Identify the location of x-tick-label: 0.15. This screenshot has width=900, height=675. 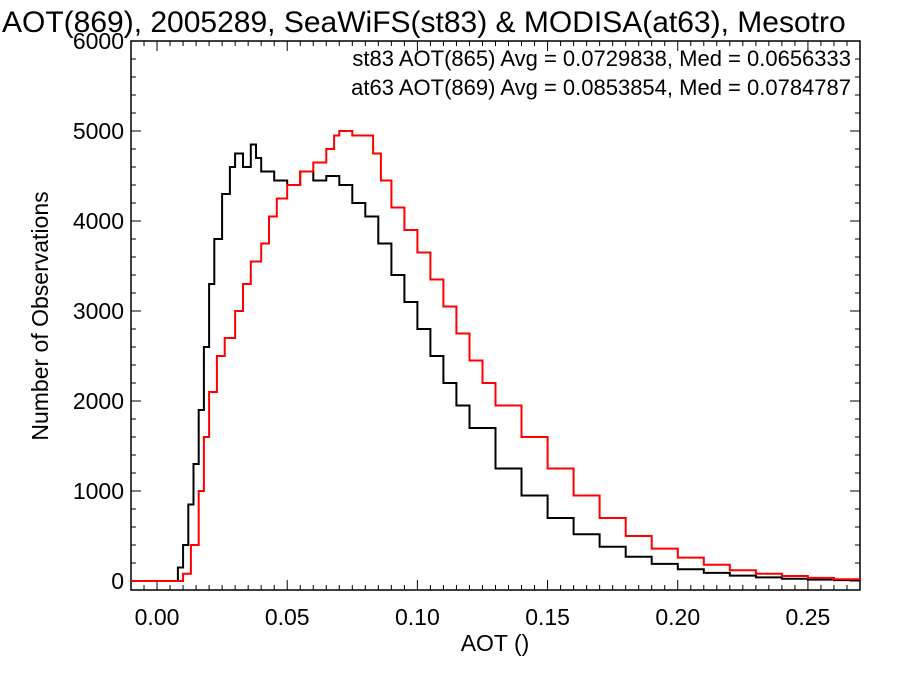
(547, 617).